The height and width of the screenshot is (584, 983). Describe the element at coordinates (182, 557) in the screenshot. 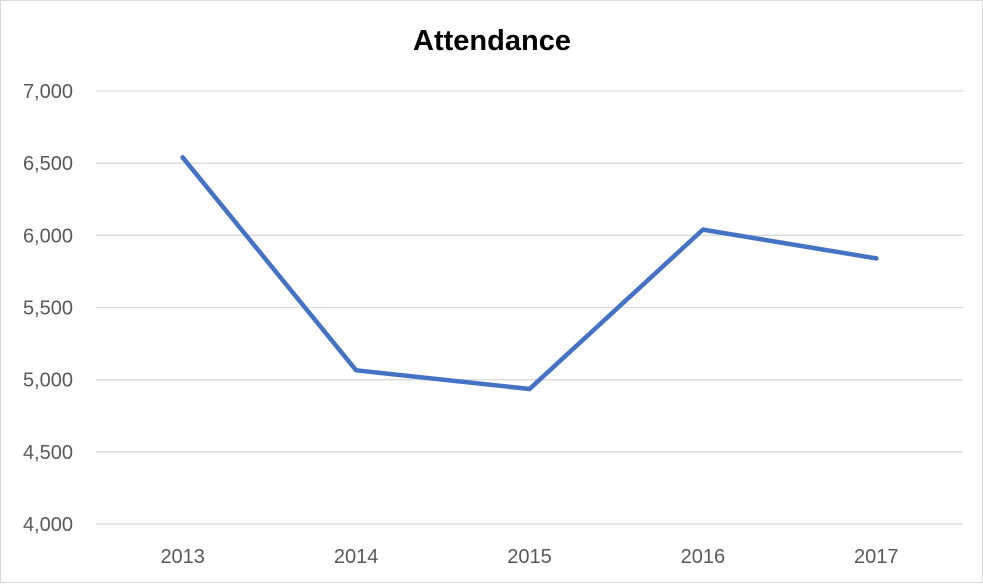

I see `x-tick-label: 2013` at that location.